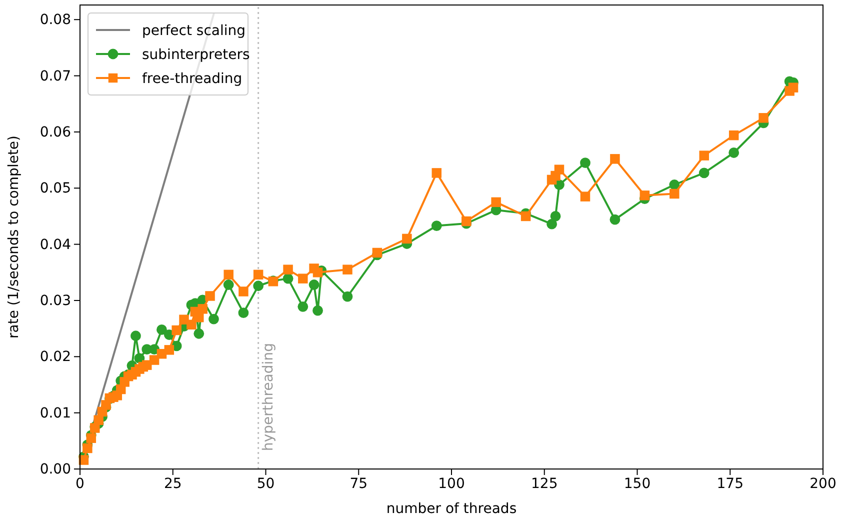  Describe the element at coordinates (196, 55) in the screenshot. I see `legend-label: subinterpreters` at that location.